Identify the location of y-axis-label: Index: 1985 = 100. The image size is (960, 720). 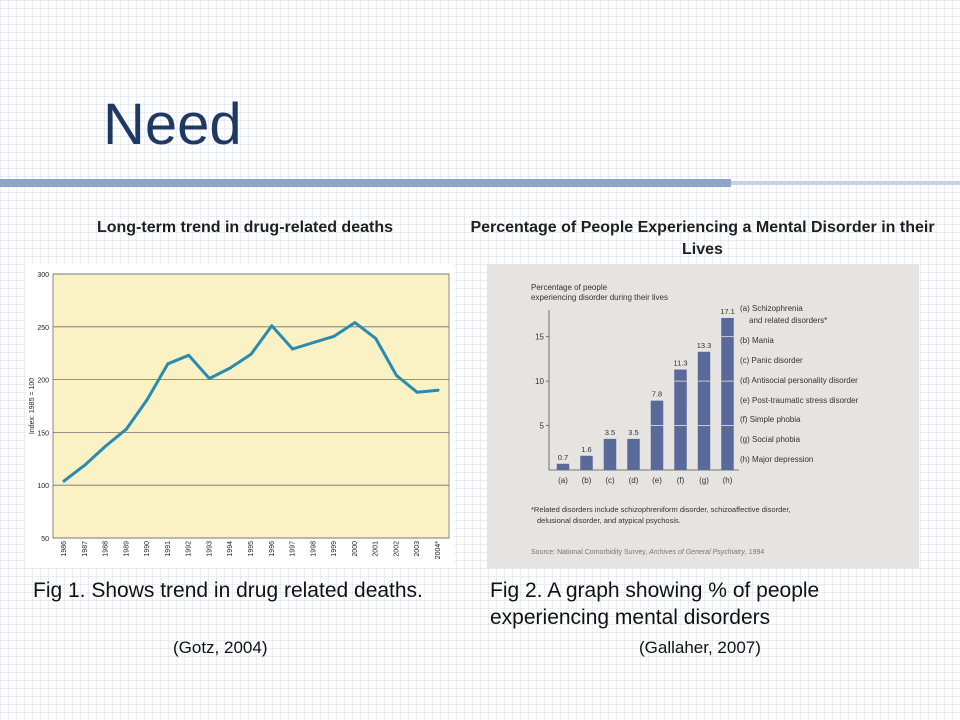
(32, 406).